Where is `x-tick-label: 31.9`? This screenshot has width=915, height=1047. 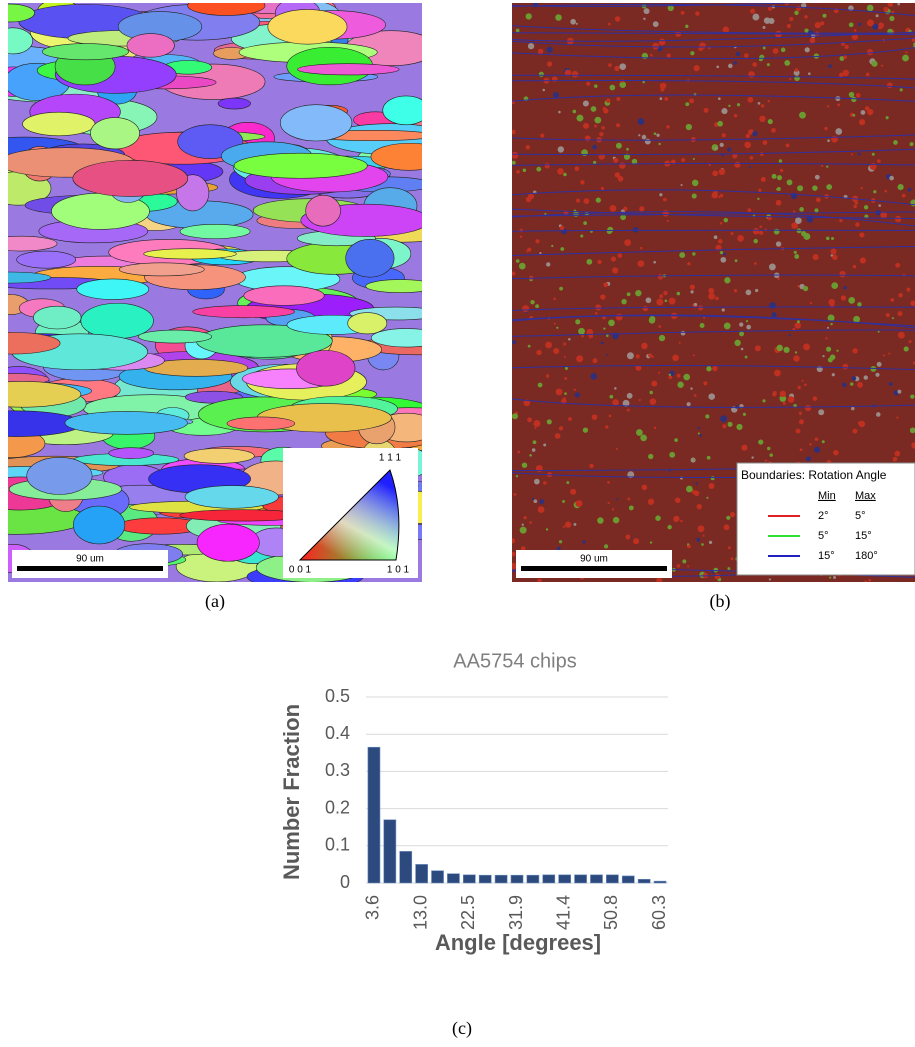
x-tick-label: 31.9 is located at coordinates (516, 912).